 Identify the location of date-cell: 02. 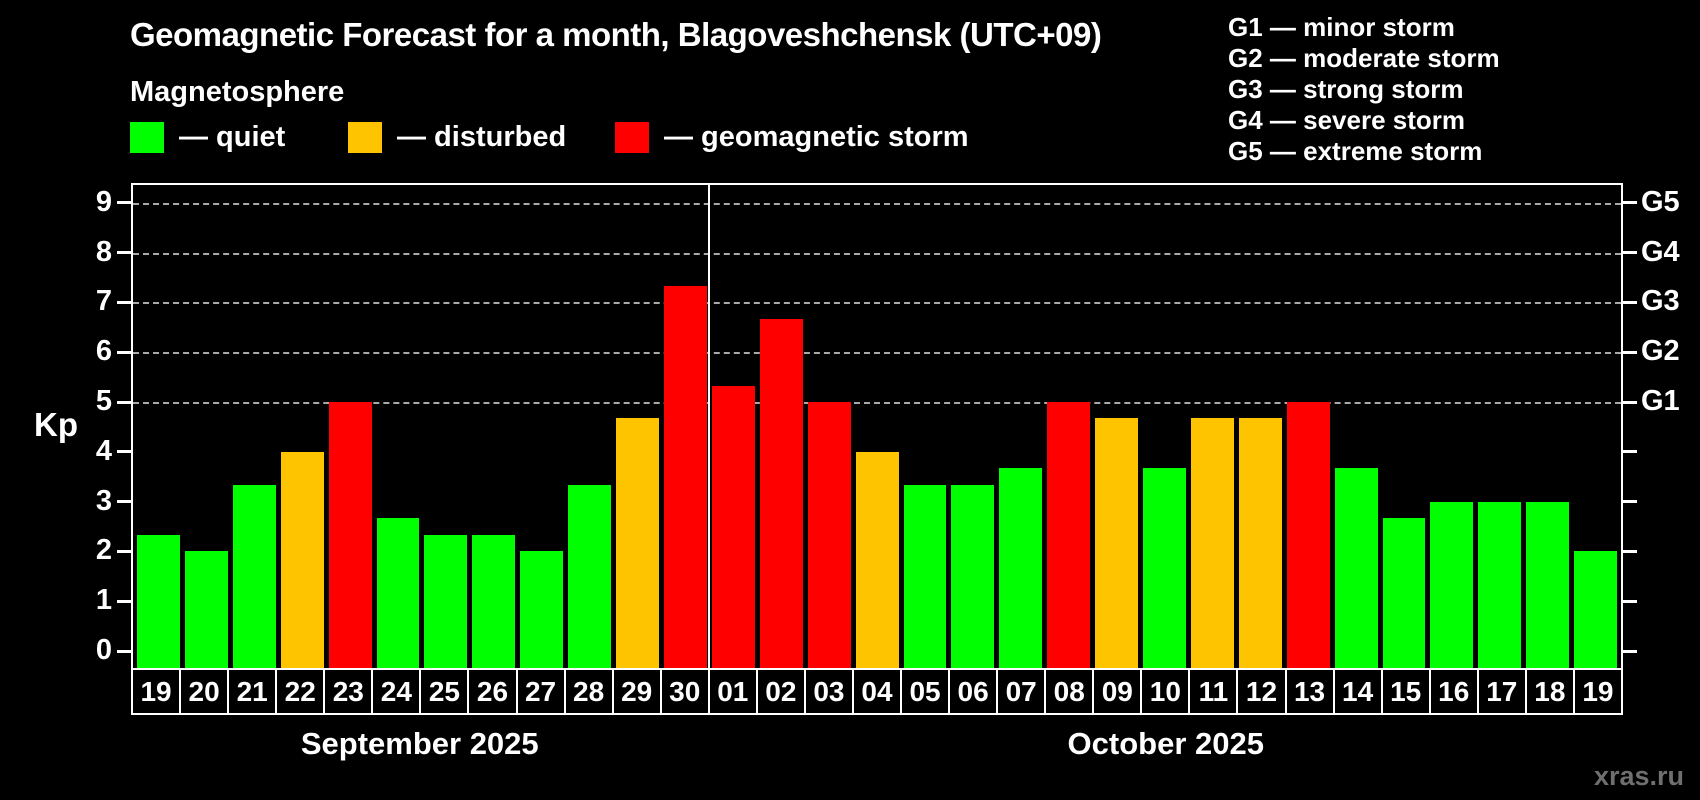
(779, 692).